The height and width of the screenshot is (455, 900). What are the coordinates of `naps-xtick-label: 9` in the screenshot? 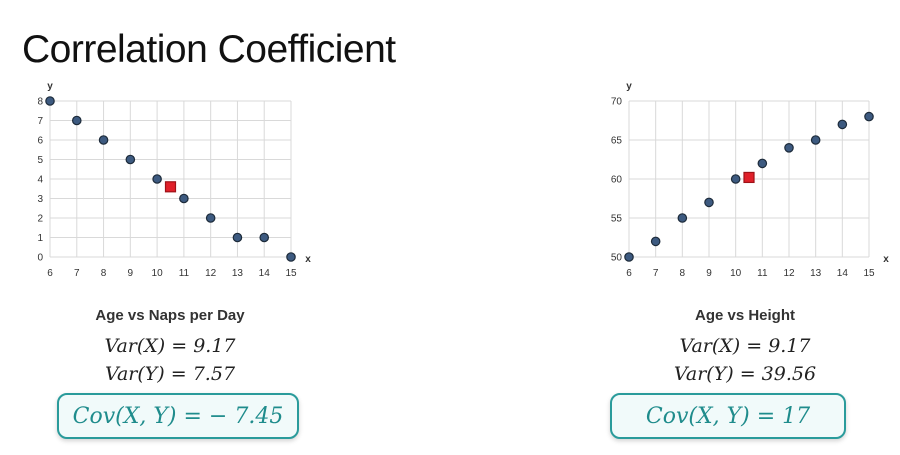 It's located at (131, 273).